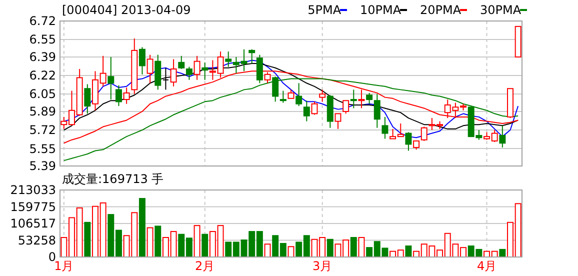  What do you see at coordinates (42, 21) in the screenshot?
I see `y-tick-label: 6.72` at bounding box center [42, 21].